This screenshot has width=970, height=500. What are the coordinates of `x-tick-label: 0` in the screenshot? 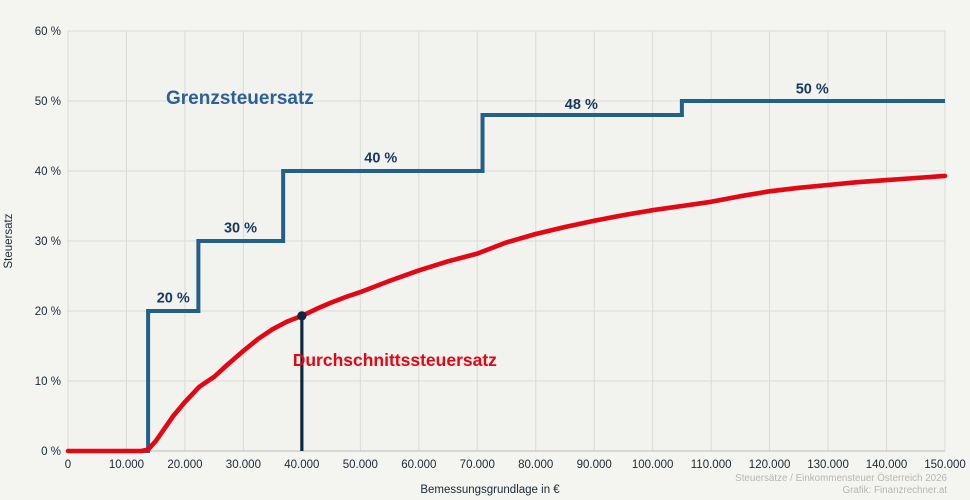 It's located at (68, 465).